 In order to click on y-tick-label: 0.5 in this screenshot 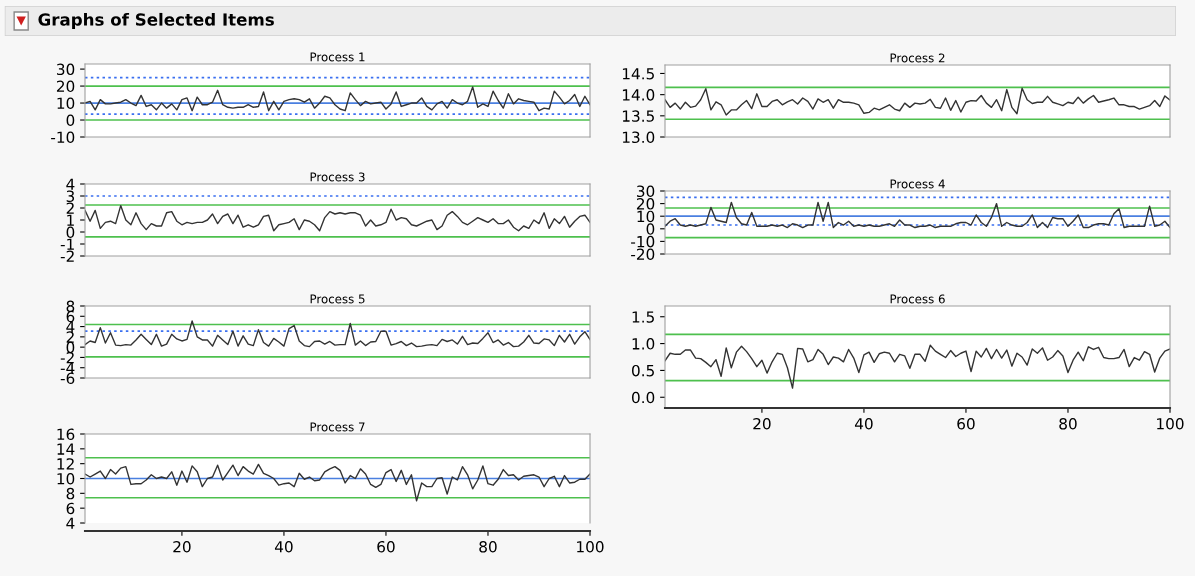, I will do `click(642, 370)`.